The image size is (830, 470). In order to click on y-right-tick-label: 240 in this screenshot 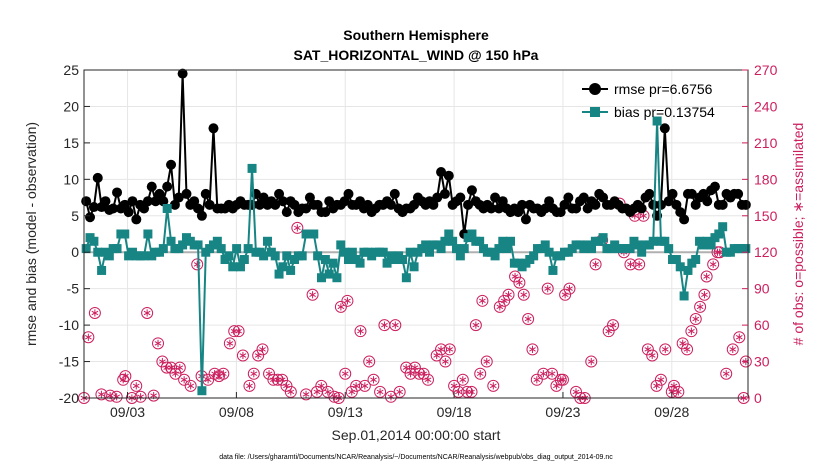, I will do `click(766, 106)`.